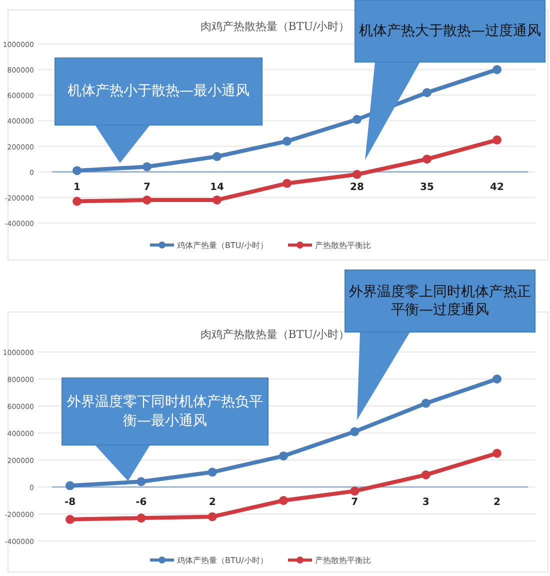 The image size is (550, 576). Describe the element at coordinates (141, 502) in the screenshot. I see `x-tick-label: -6` at that location.